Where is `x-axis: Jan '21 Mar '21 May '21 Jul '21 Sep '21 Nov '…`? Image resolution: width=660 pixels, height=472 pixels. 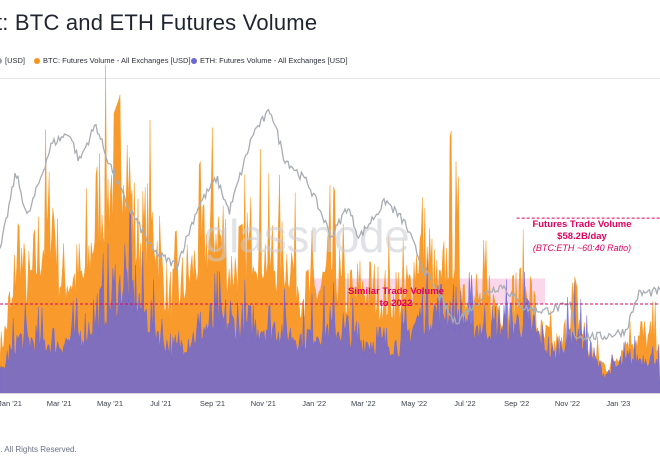
x-axis: Jan '21 Mar '21 May '21 Jul '21 Sep '21 Nov '… is located at coordinates (315, 403).